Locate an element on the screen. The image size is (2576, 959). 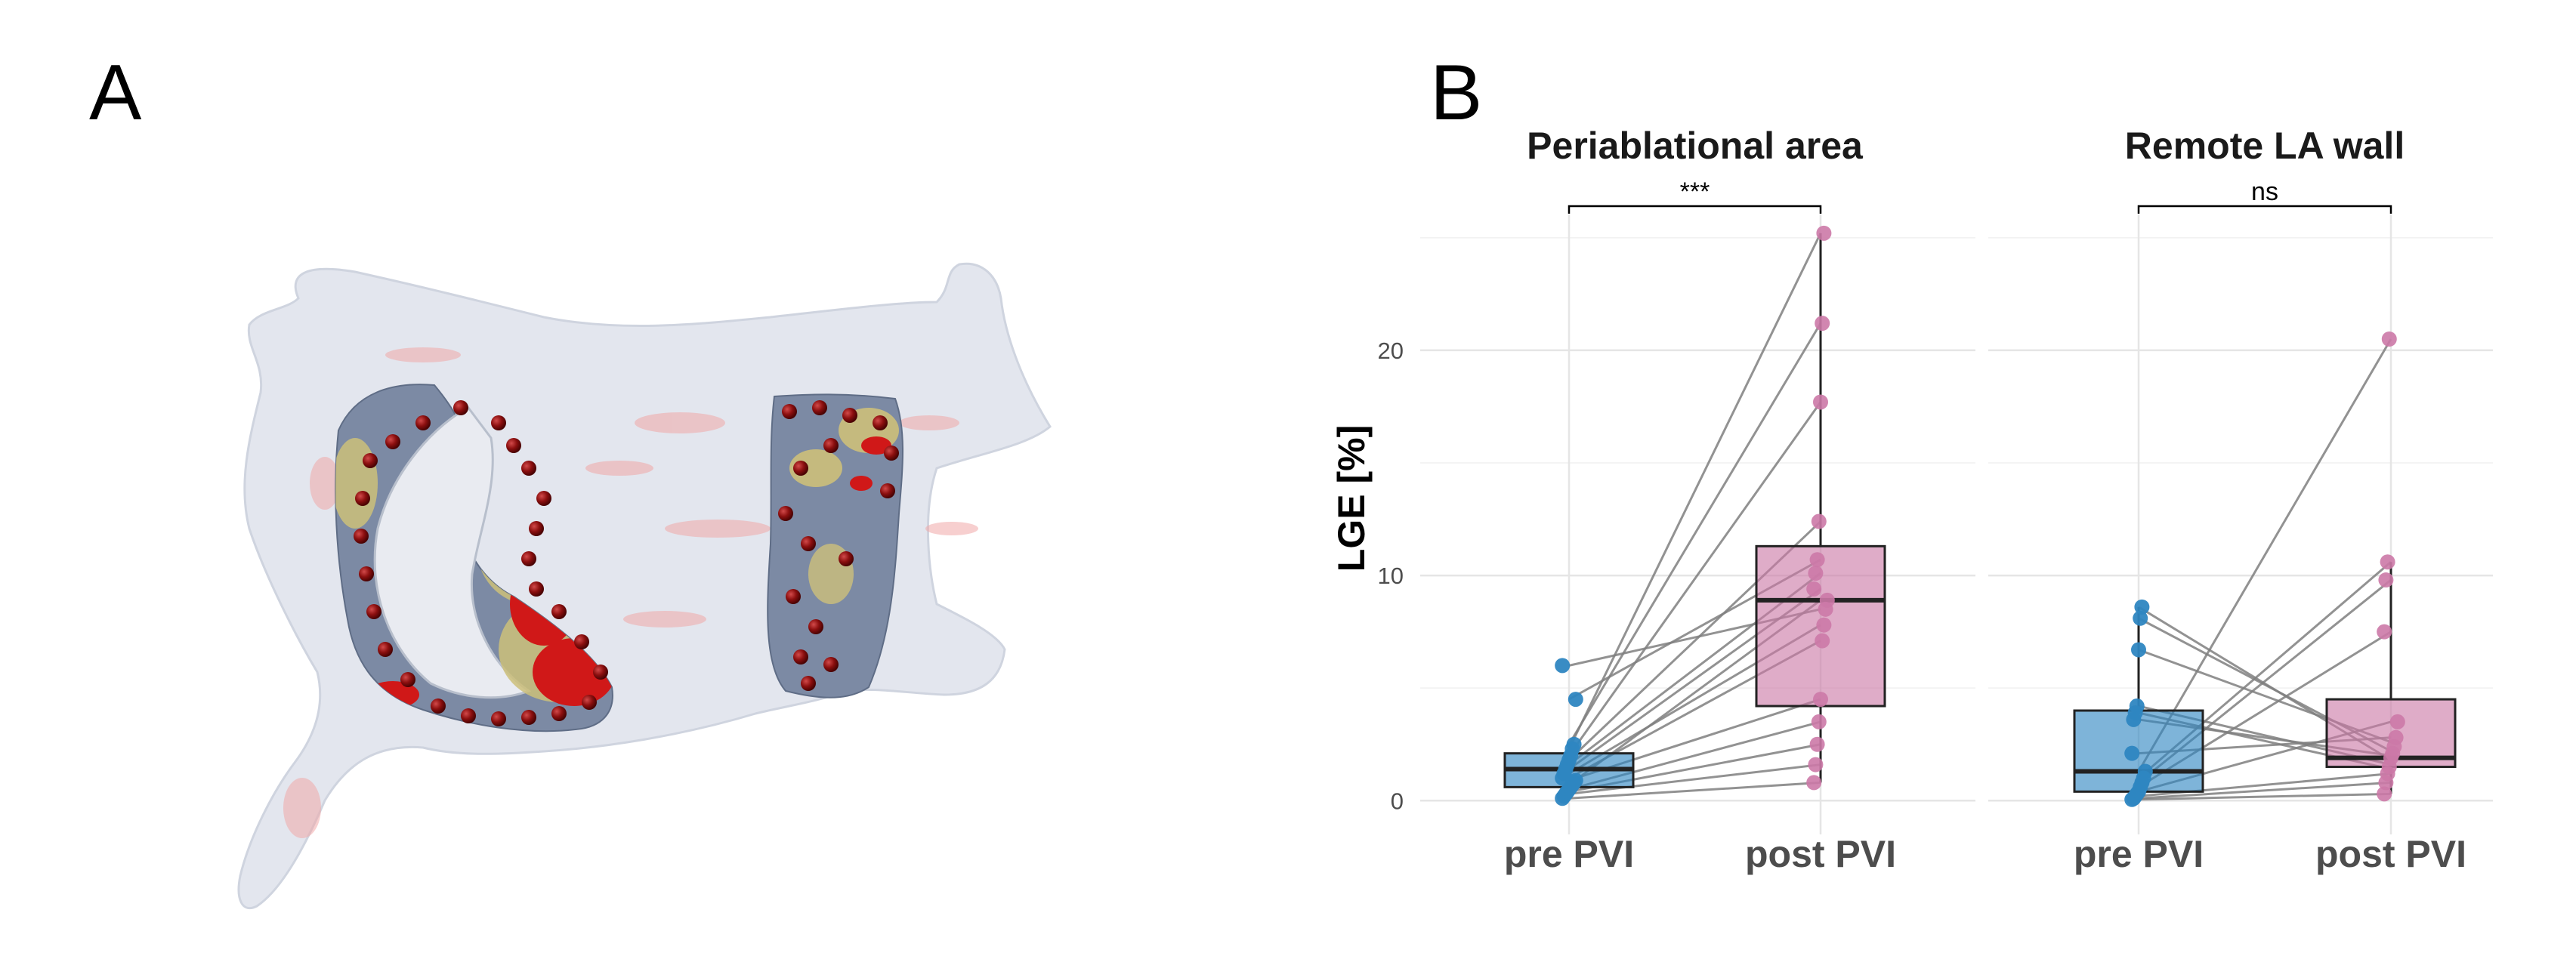
ablation-points is located at coordinates (626, 563).